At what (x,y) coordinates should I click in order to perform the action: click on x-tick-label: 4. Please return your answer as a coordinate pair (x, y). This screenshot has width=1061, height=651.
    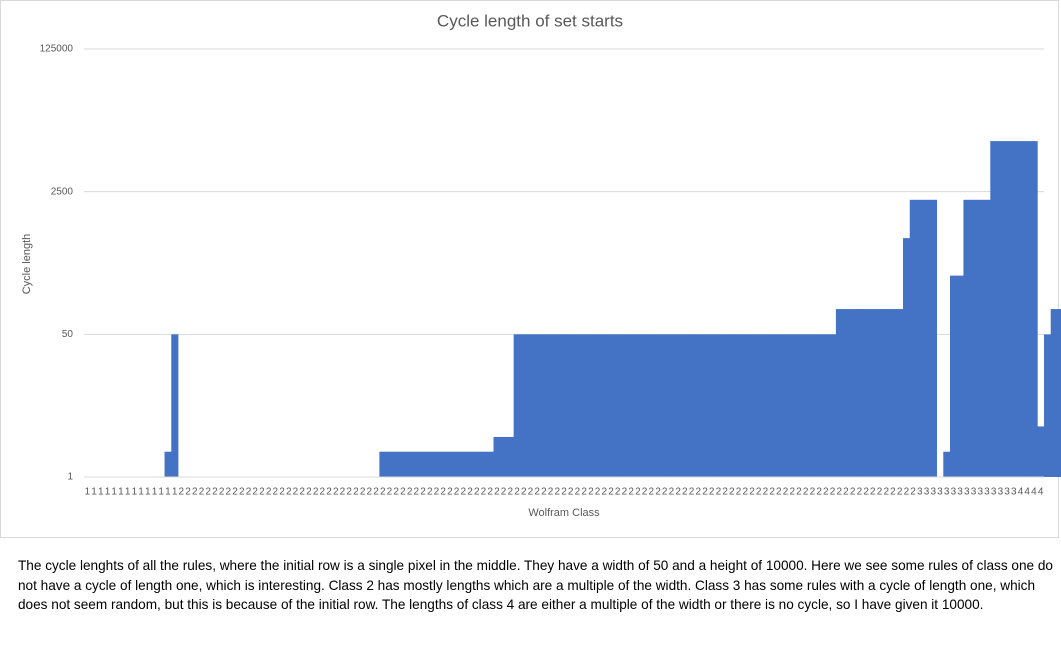
    Looking at the image, I should click on (1034, 492).